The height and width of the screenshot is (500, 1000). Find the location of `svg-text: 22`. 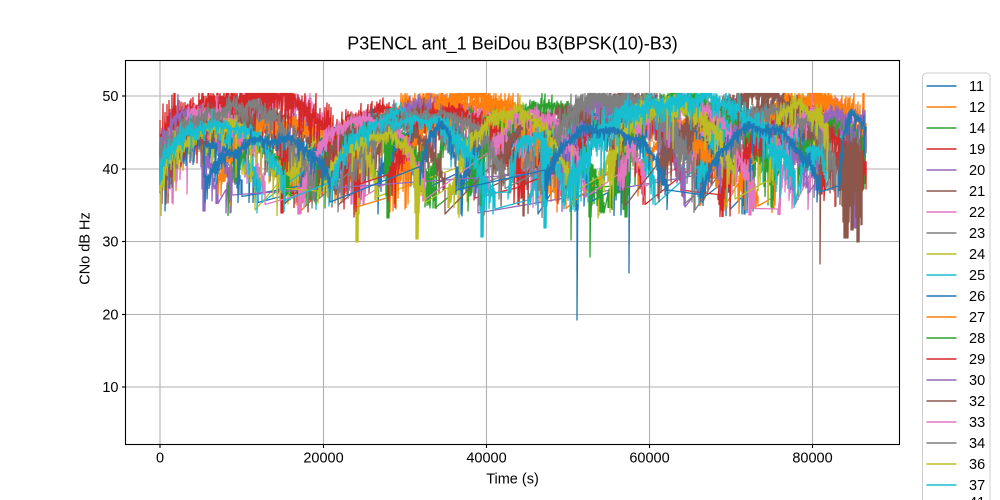

svg-text: 22 is located at coordinates (977, 213).